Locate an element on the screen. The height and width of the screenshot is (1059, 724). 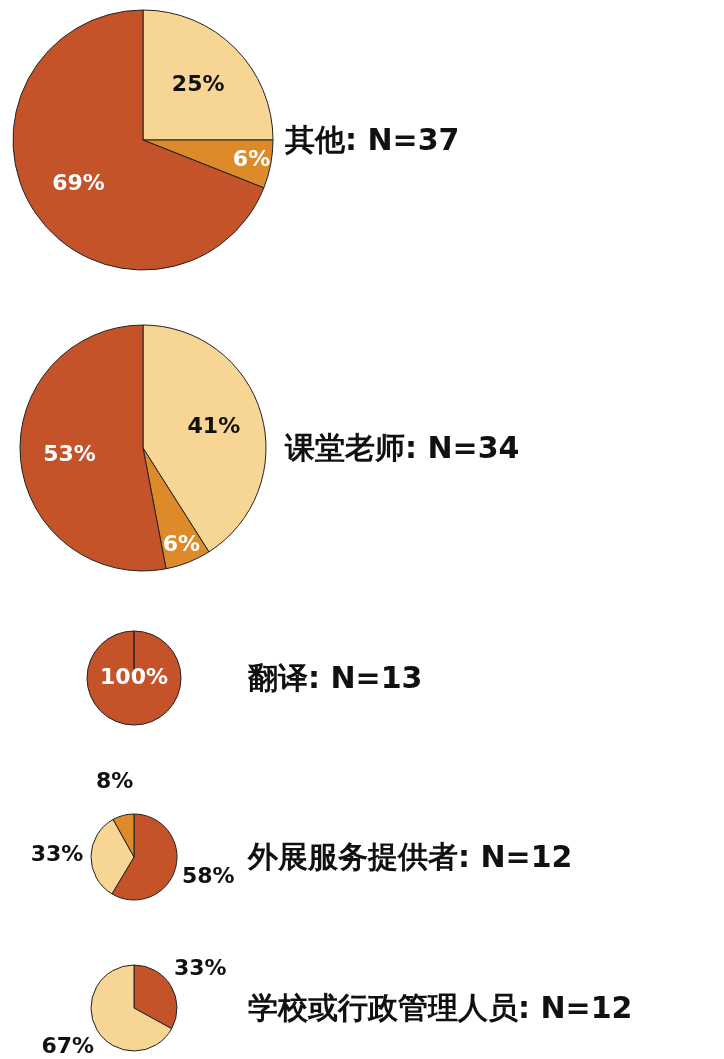
data-label: 58% is located at coordinates (208, 876).